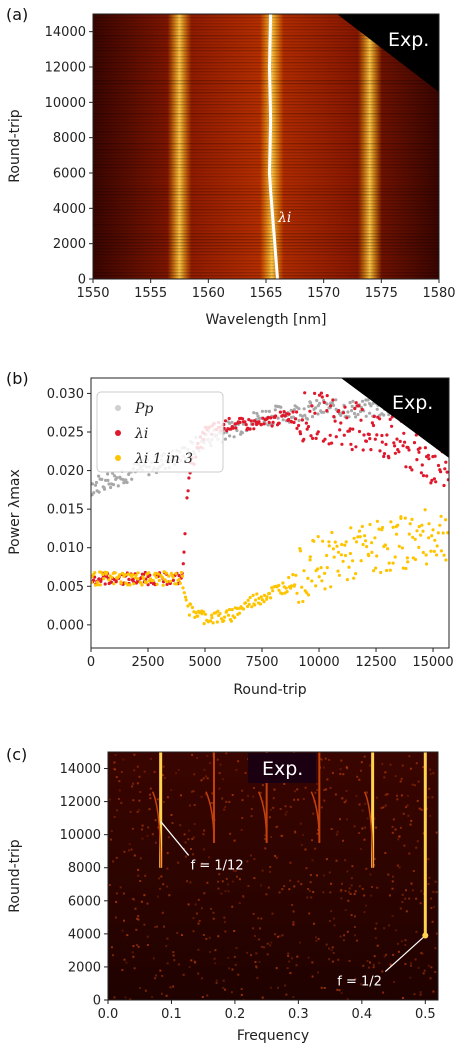 The height and width of the screenshot is (1049, 474). What do you see at coordinates (204, 662) in the screenshot?
I see `x-tick-label: 5000` at bounding box center [204, 662].